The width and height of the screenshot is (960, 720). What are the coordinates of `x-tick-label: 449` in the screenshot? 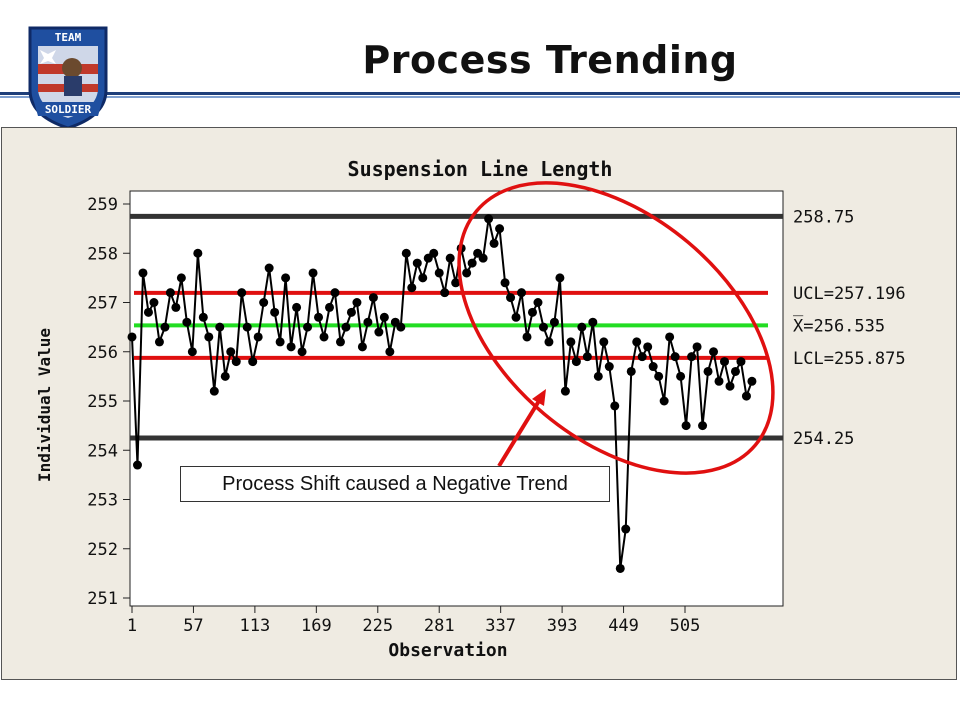 It's located at (623, 626).